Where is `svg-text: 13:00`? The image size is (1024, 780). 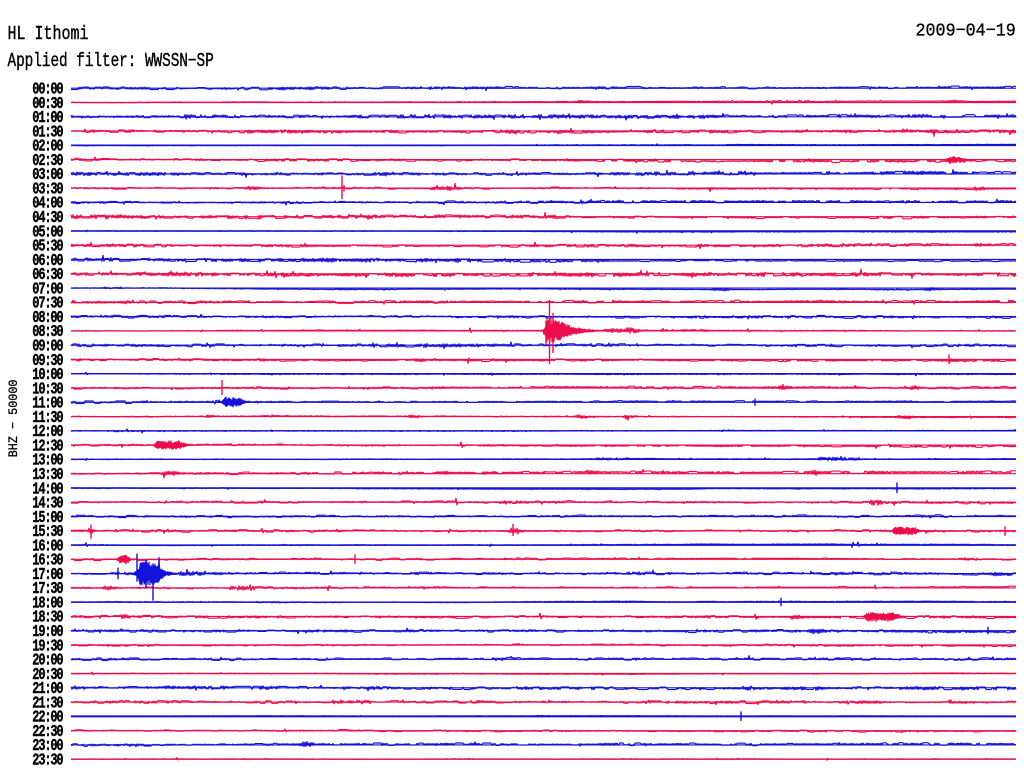
svg-text: 13:00 is located at coordinates (47, 461).